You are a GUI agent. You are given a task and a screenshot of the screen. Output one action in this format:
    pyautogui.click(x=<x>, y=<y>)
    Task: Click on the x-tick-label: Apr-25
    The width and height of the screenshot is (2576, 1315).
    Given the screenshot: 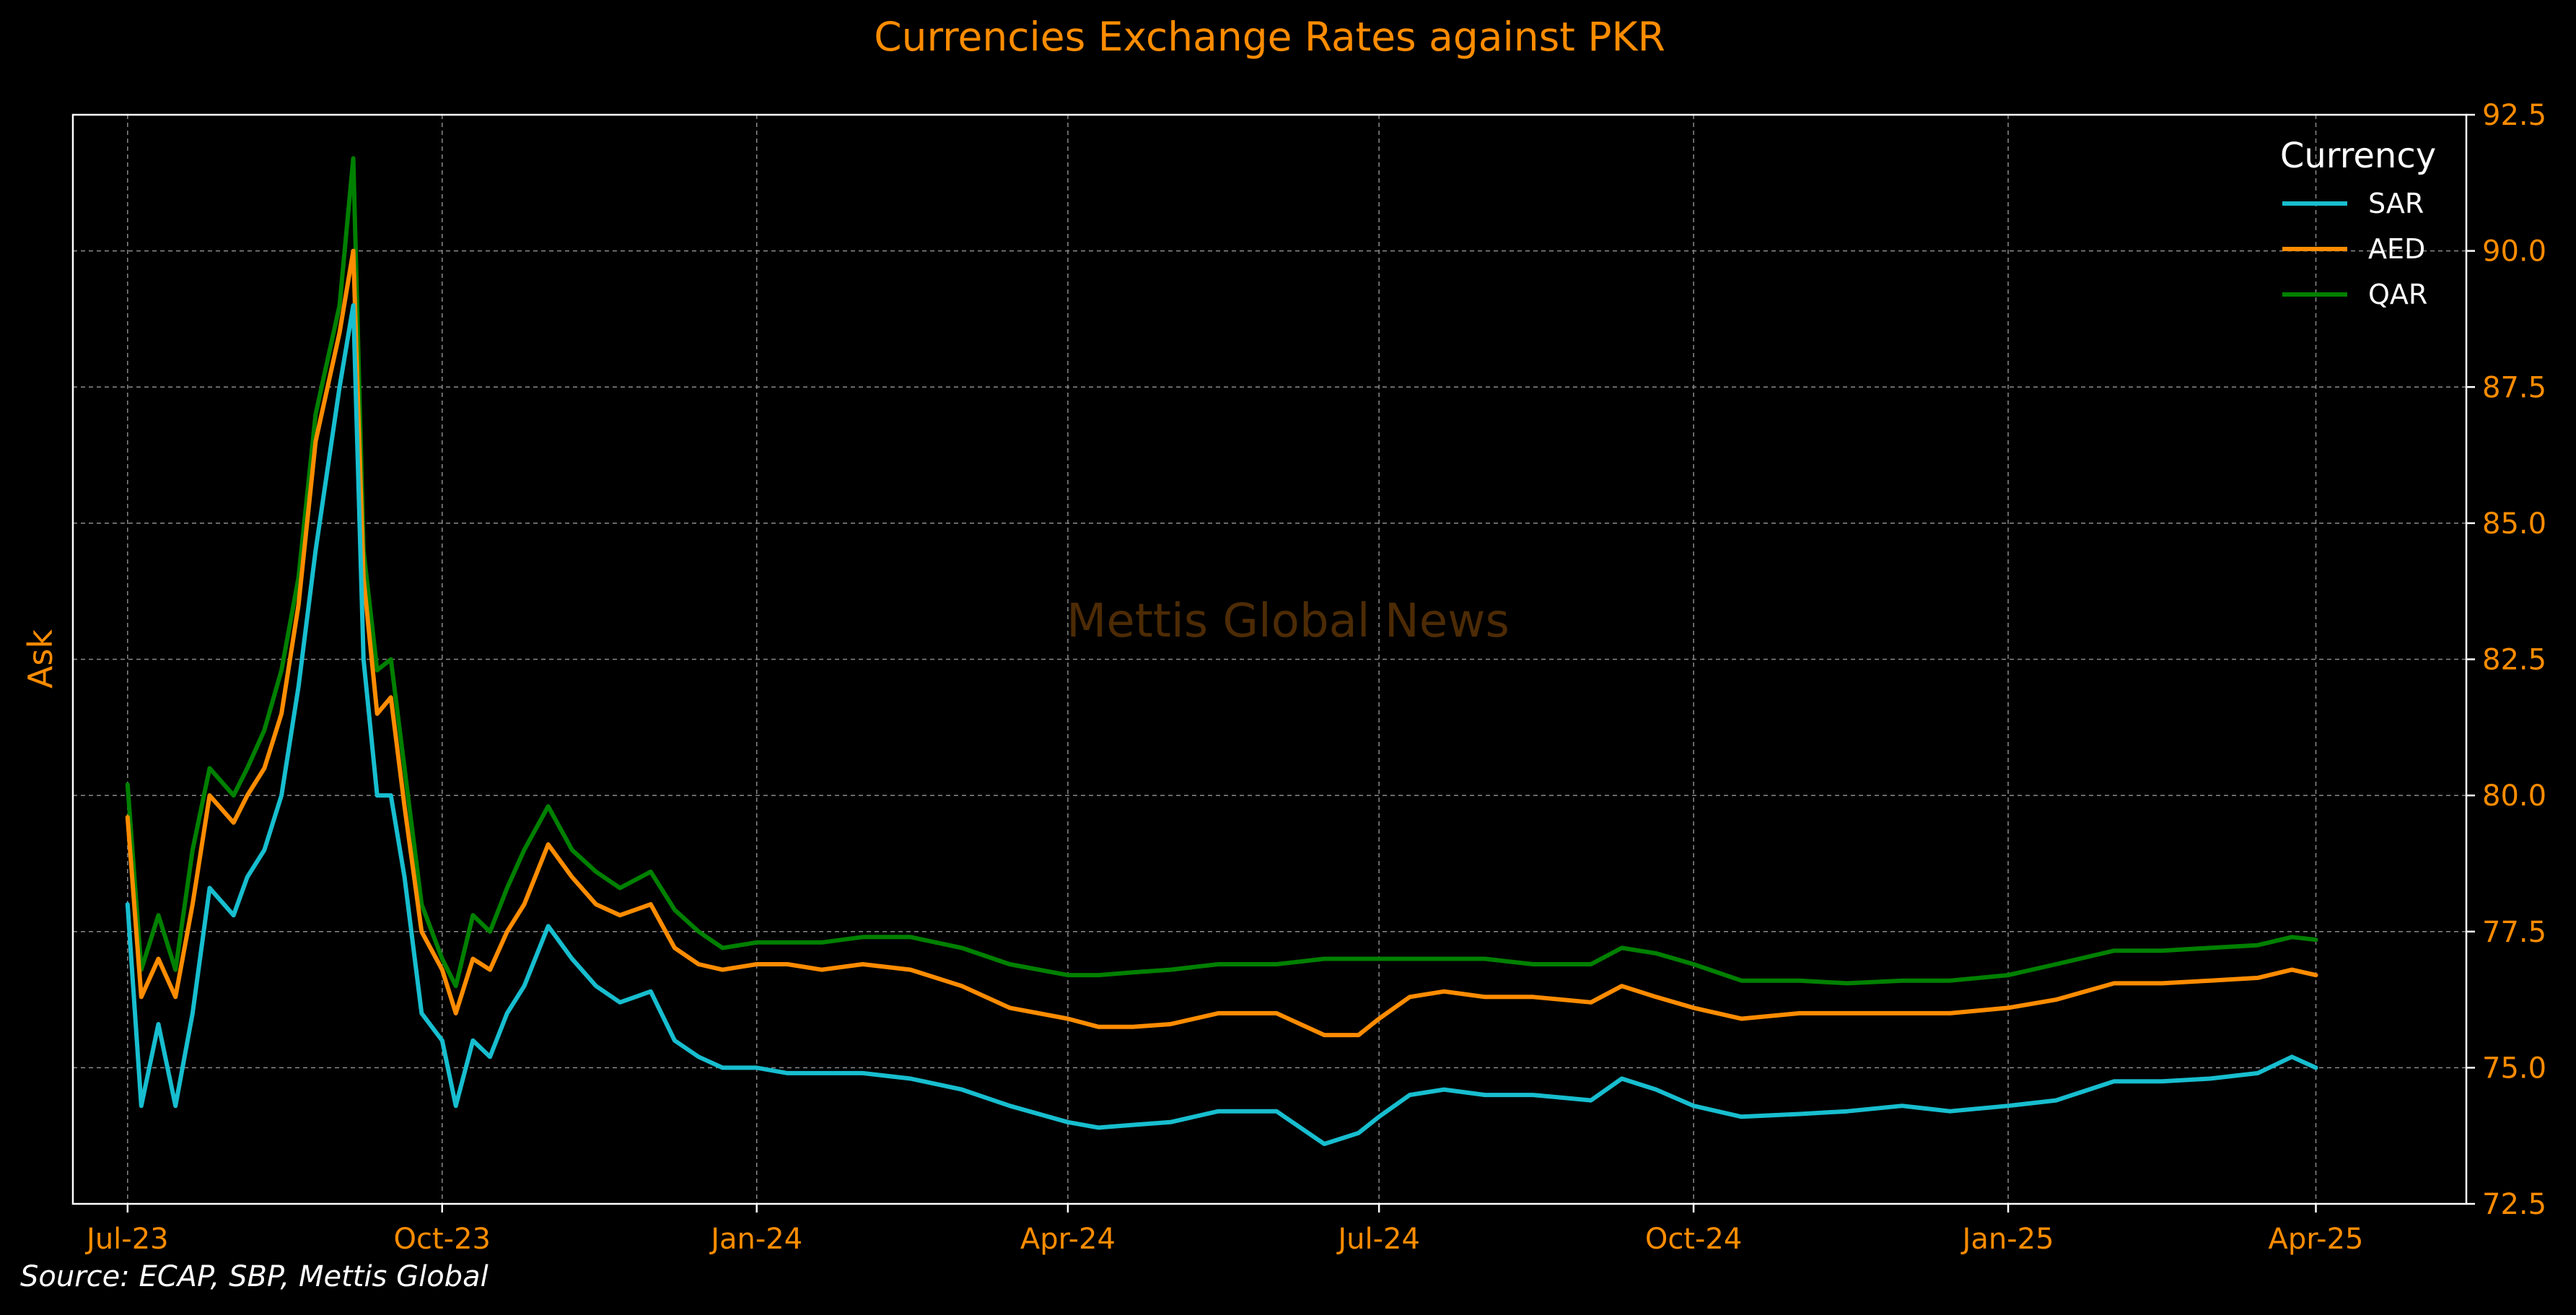 What is the action you would take?
    pyautogui.click(x=2316, y=1239)
    